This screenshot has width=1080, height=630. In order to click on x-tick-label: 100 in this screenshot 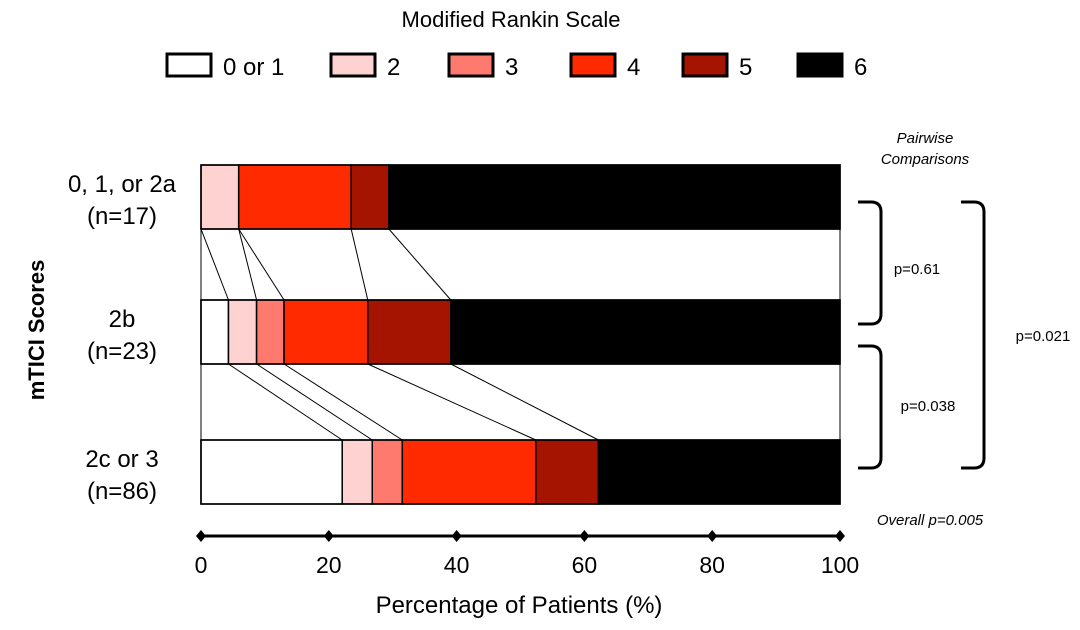, I will do `click(840, 565)`.